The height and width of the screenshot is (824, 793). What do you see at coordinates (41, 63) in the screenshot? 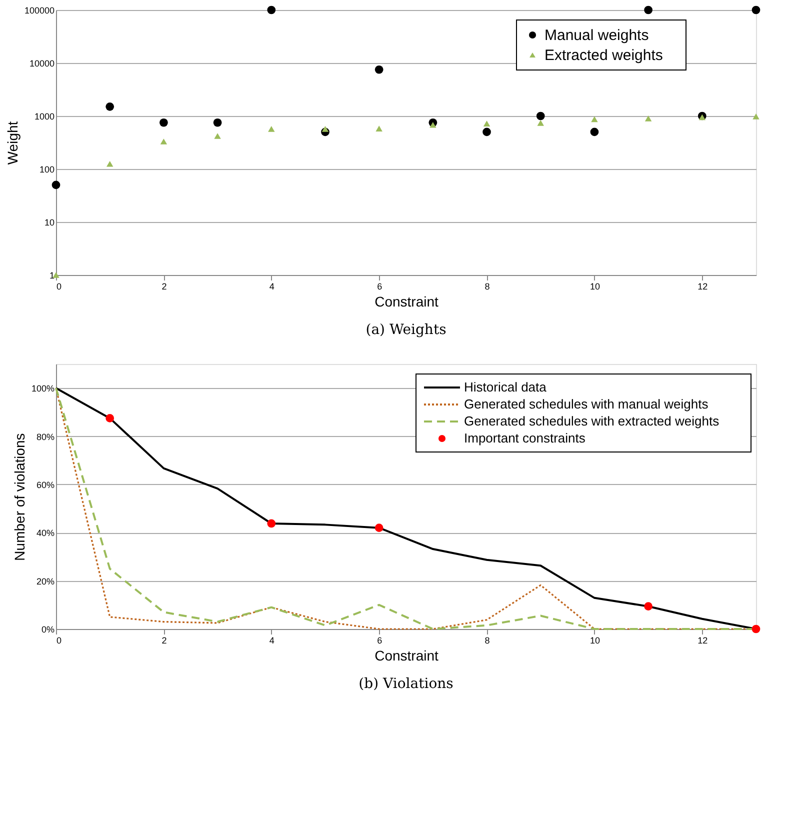
I see `y-tick-label: 10000` at bounding box center [41, 63].